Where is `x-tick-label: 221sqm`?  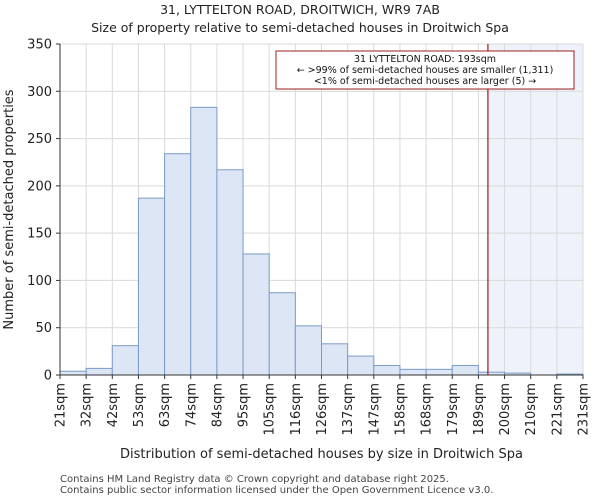 x-tick-label: 221sqm is located at coordinates (557, 409).